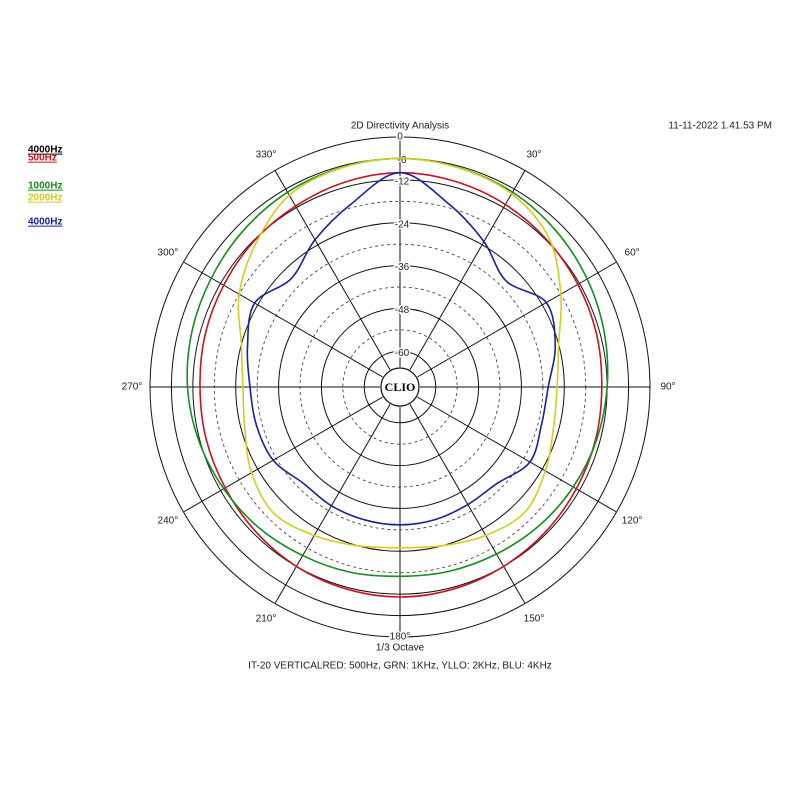 The image size is (800, 800). I want to click on x-label: 1/3 Octave, so click(400, 648).